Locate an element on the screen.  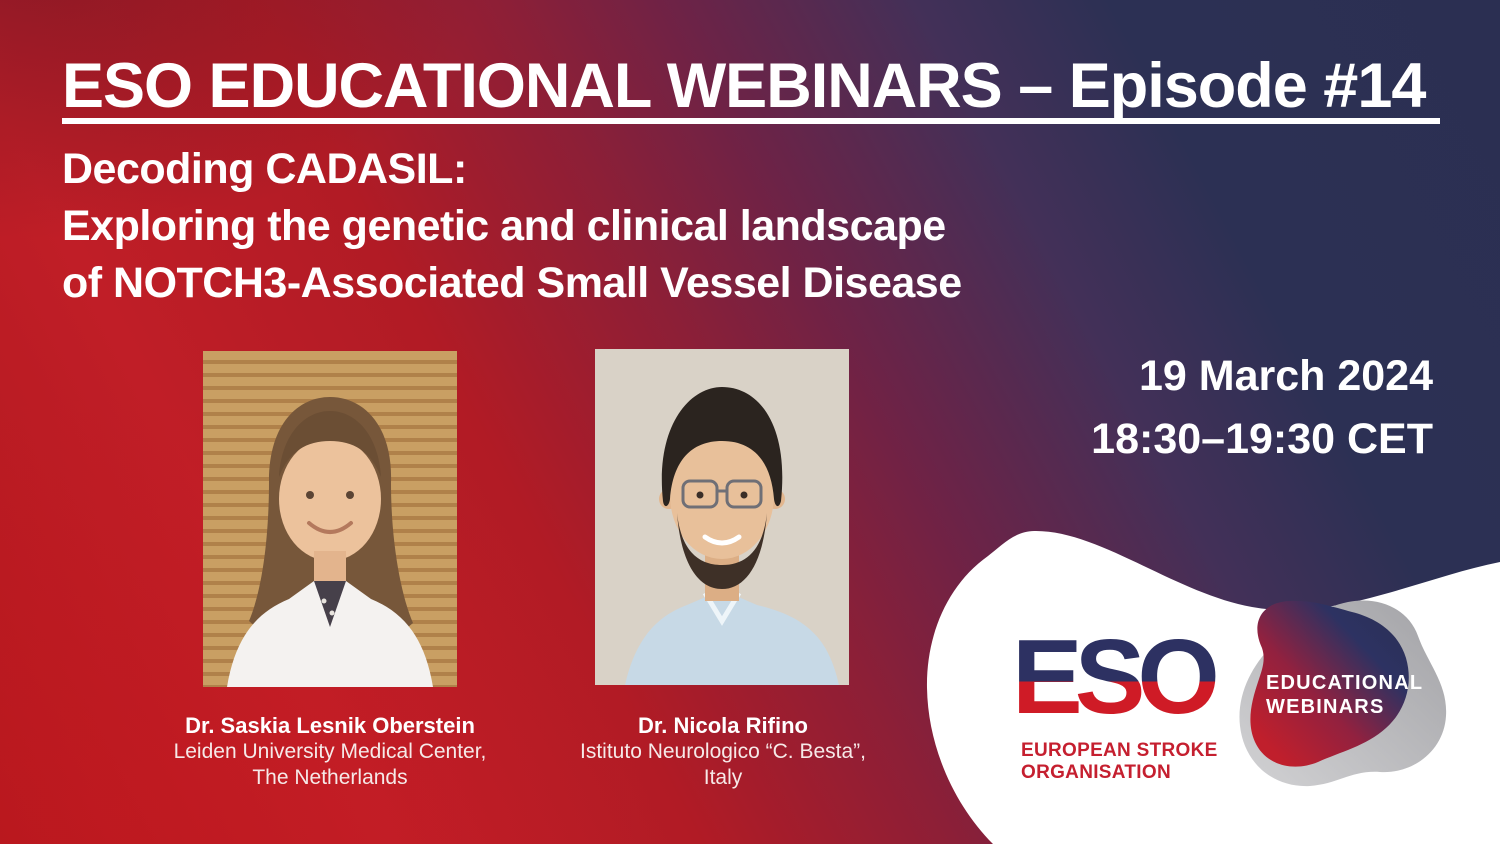
badge-gradient-blob is located at coordinates (1329, 683).